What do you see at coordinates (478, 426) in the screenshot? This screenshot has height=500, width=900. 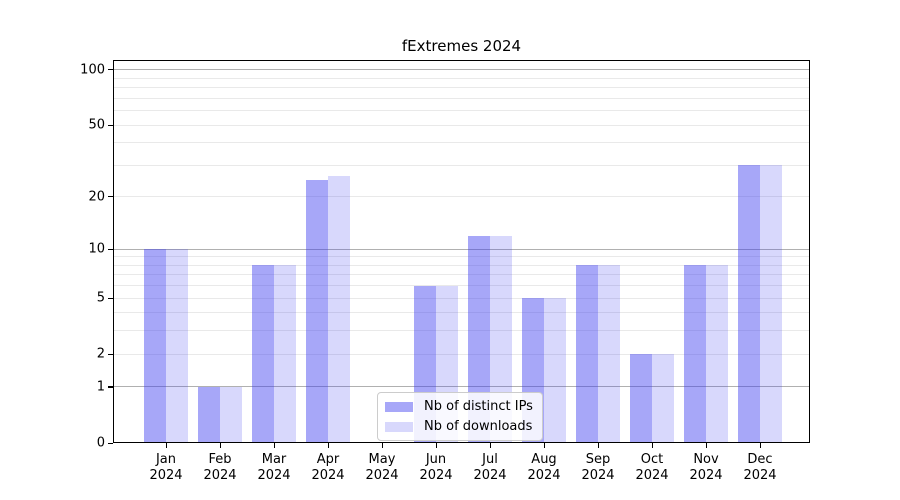 I see `legend-label: Nb of downloads` at bounding box center [478, 426].